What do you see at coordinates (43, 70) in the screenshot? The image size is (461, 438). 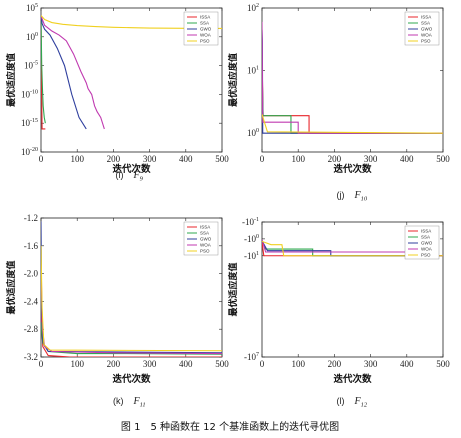 I see `series-line-ssa` at bounding box center [43, 70].